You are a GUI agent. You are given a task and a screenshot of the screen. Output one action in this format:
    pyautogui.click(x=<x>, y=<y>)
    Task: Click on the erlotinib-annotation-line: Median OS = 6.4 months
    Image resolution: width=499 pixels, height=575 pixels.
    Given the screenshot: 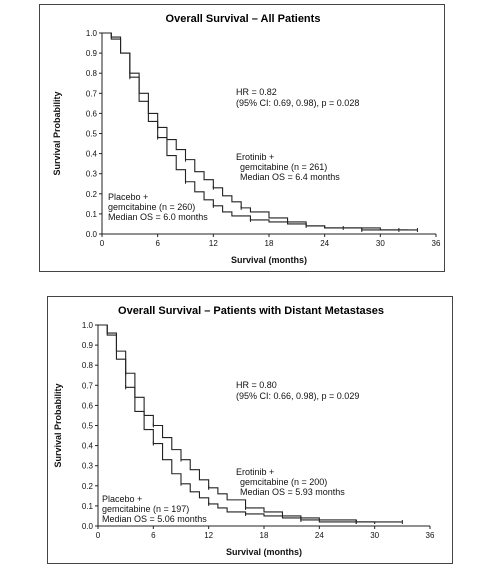 What is the action you would take?
    pyautogui.click(x=290, y=177)
    